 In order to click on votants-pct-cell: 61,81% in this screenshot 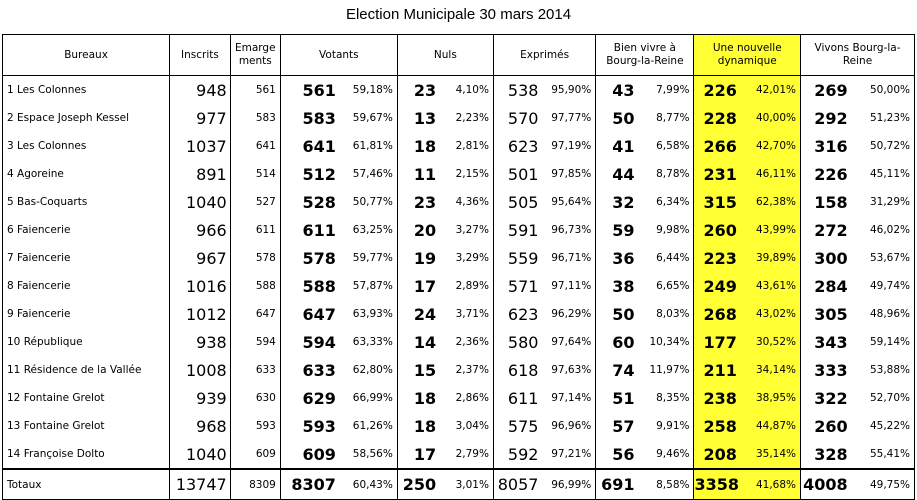, I will do `click(368, 146)`.